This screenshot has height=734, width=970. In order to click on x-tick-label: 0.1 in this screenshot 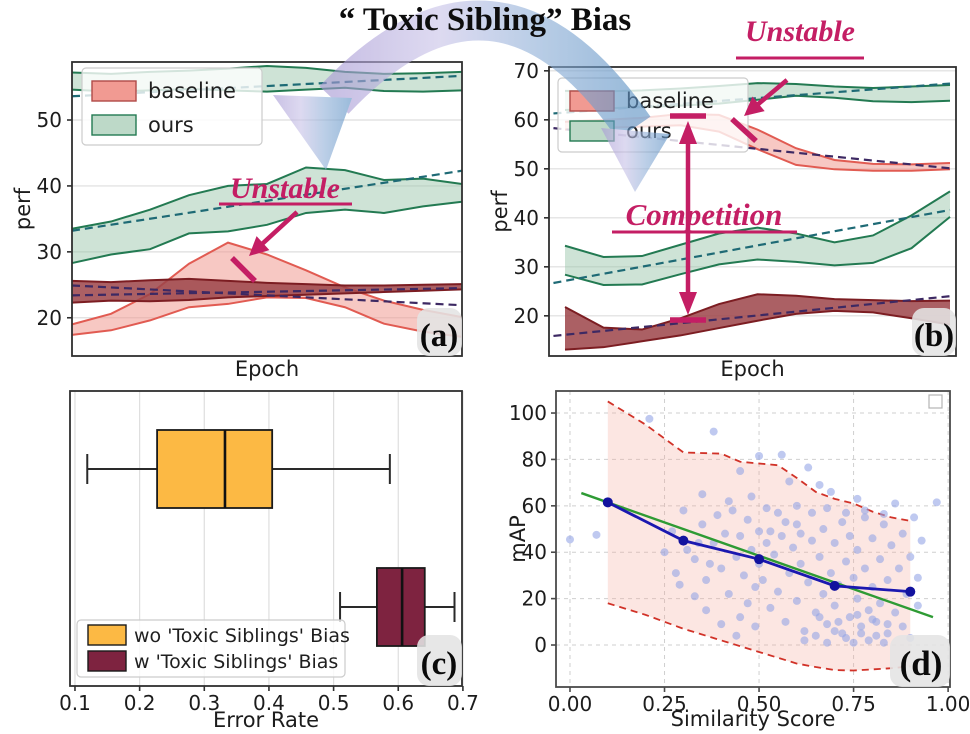, I will do `click(75, 703)`.